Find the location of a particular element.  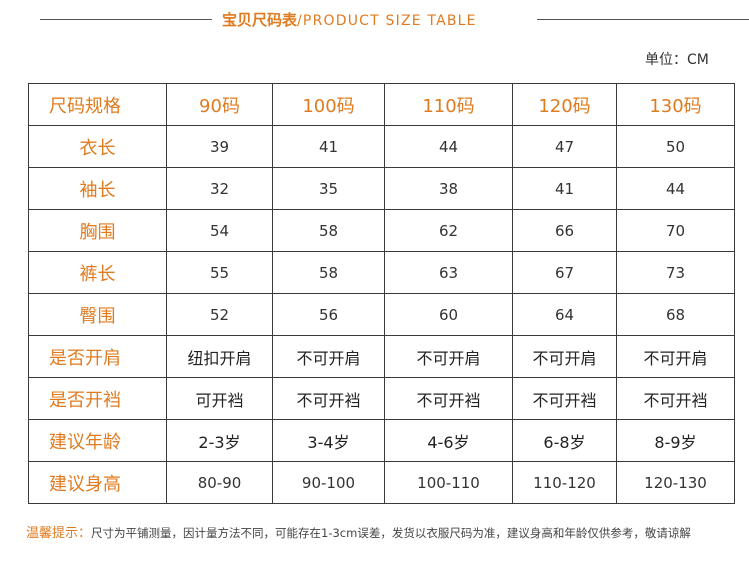

table-row: 是否开裆 可开裆 不可开裆 不可开裆 不可开裆 不可开裆 is located at coordinates (381, 398).